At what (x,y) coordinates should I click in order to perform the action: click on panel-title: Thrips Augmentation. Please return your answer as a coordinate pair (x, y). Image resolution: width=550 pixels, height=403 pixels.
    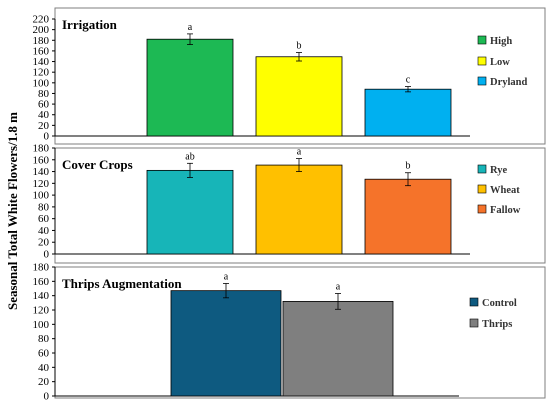
    Looking at the image, I should click on (122, 283).